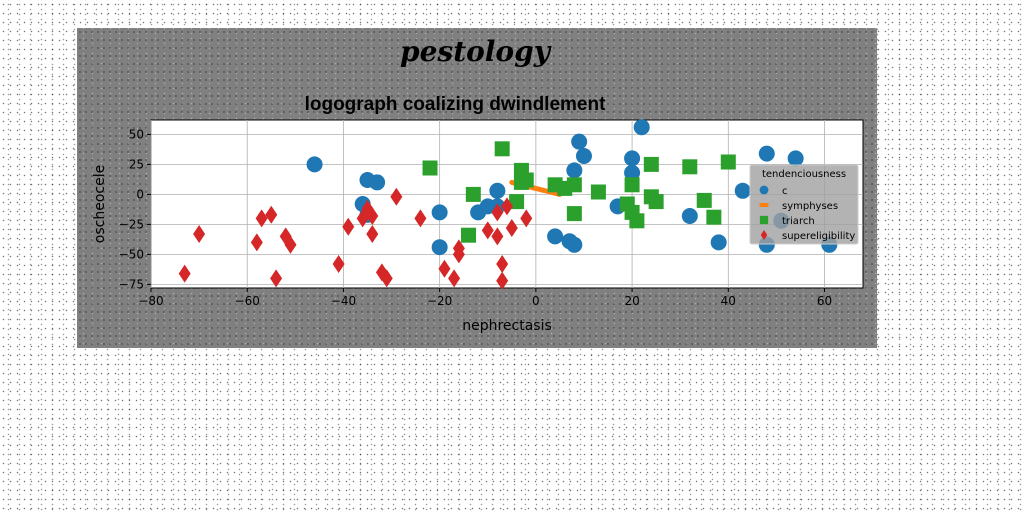 The image size is (1024, 512). I want to click on series-triarch, so click(579, 192).